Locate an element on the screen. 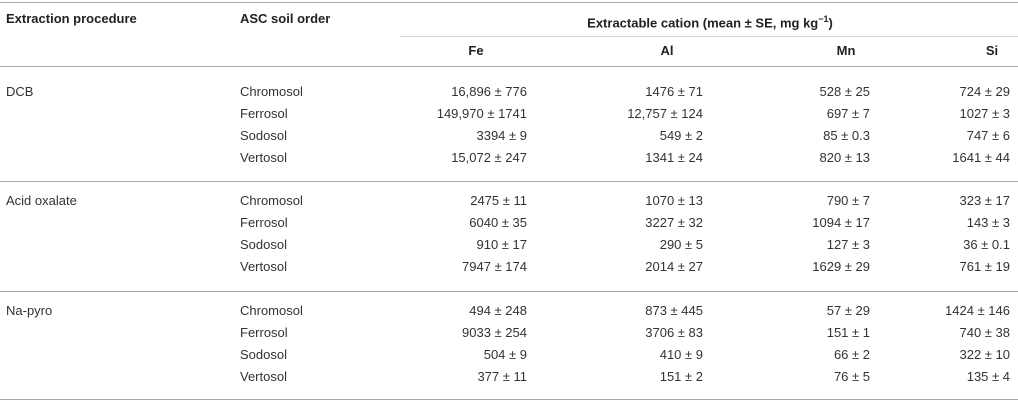  header-extractable-cation: Extractable cation (mean ± SE, mg kg−1) is located at coordinates (710, 21).